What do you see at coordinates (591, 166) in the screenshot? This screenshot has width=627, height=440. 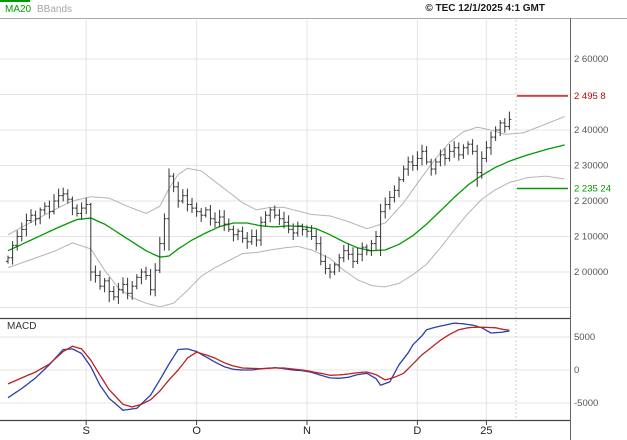 I see `price-tick-label: 2 30000` at bounding box center [591, 166].